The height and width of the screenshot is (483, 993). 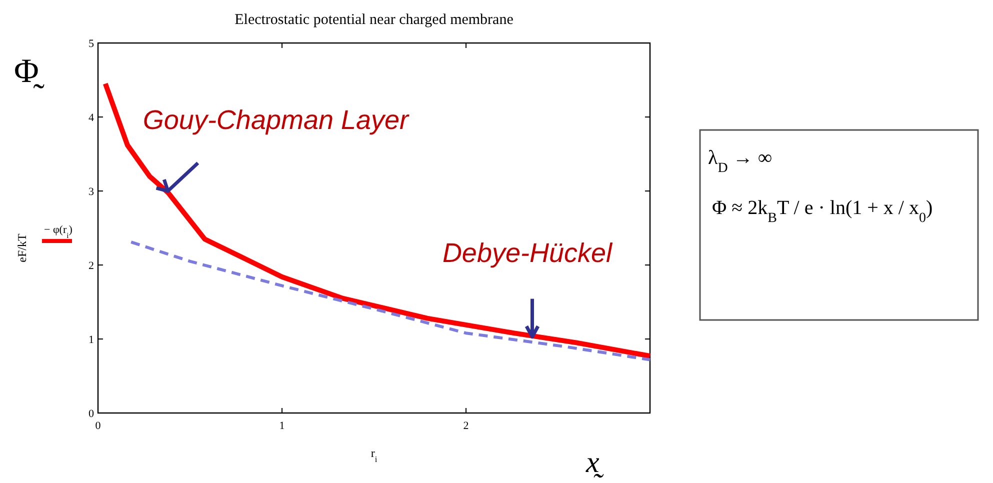 What do you see at coordinates (22, 247) in the screenshot?
I see `y-axis-title: eF/kT` at bounding box center [22, 247].